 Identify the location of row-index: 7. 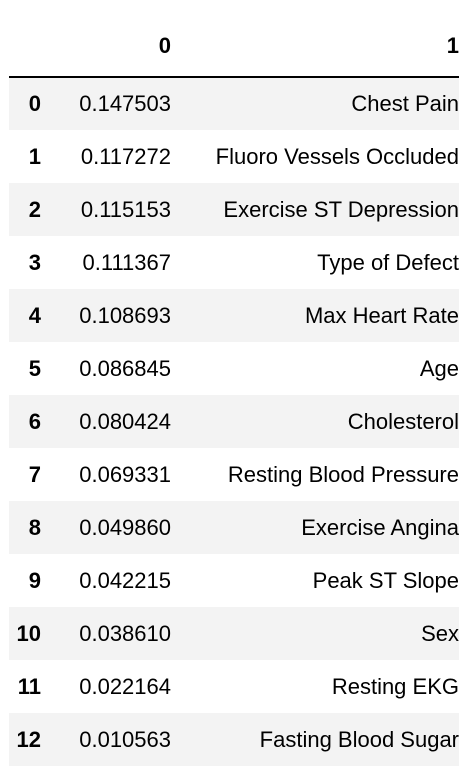
(34, 474).